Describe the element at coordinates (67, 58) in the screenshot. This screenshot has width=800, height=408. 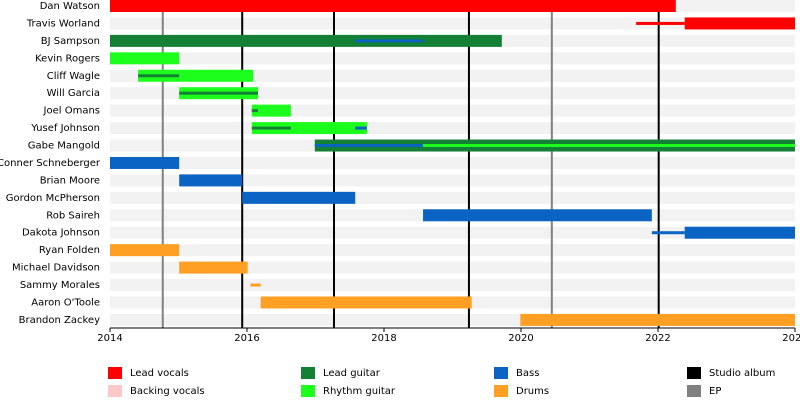
I see `member-name: Kevin Rogers` at that location.